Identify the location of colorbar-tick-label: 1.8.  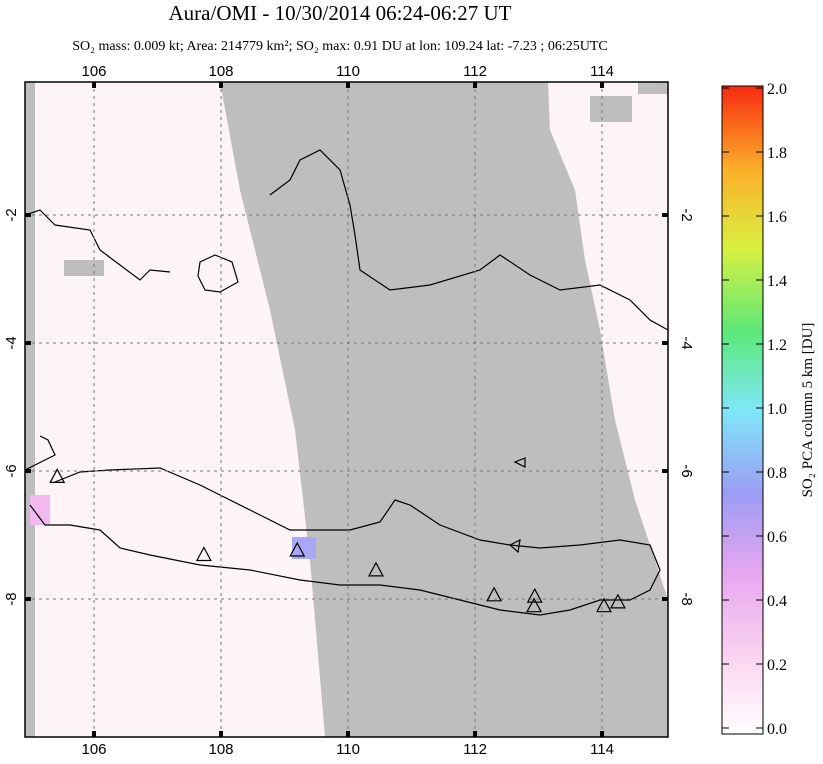
(777, 153).